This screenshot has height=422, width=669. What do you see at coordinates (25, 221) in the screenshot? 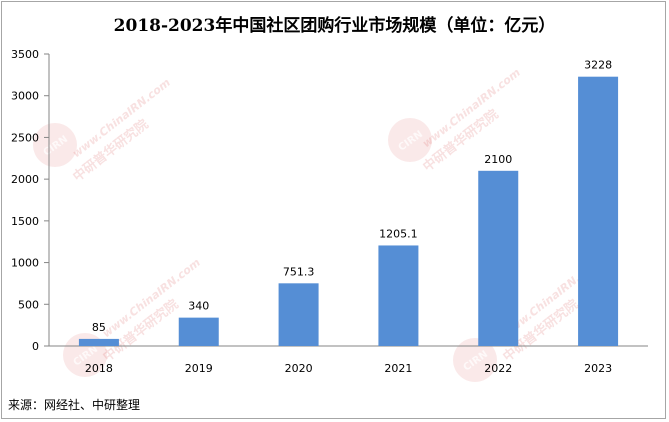
I see `y-tick-label: 1500` at bounding box center [25, 221].